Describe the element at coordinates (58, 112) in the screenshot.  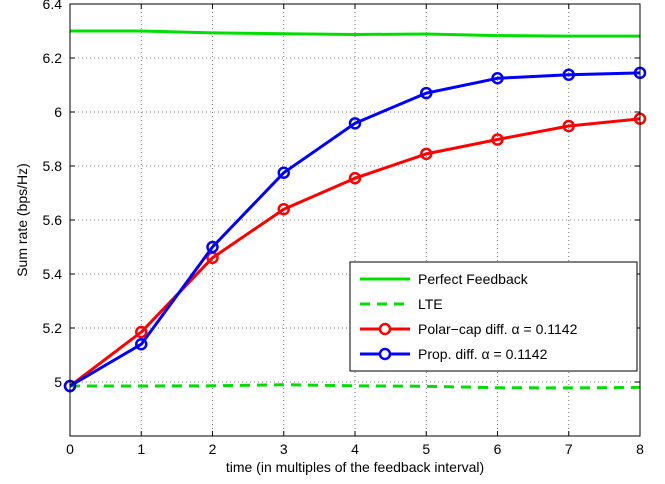
I see `y-tick-label: 6` at that location.